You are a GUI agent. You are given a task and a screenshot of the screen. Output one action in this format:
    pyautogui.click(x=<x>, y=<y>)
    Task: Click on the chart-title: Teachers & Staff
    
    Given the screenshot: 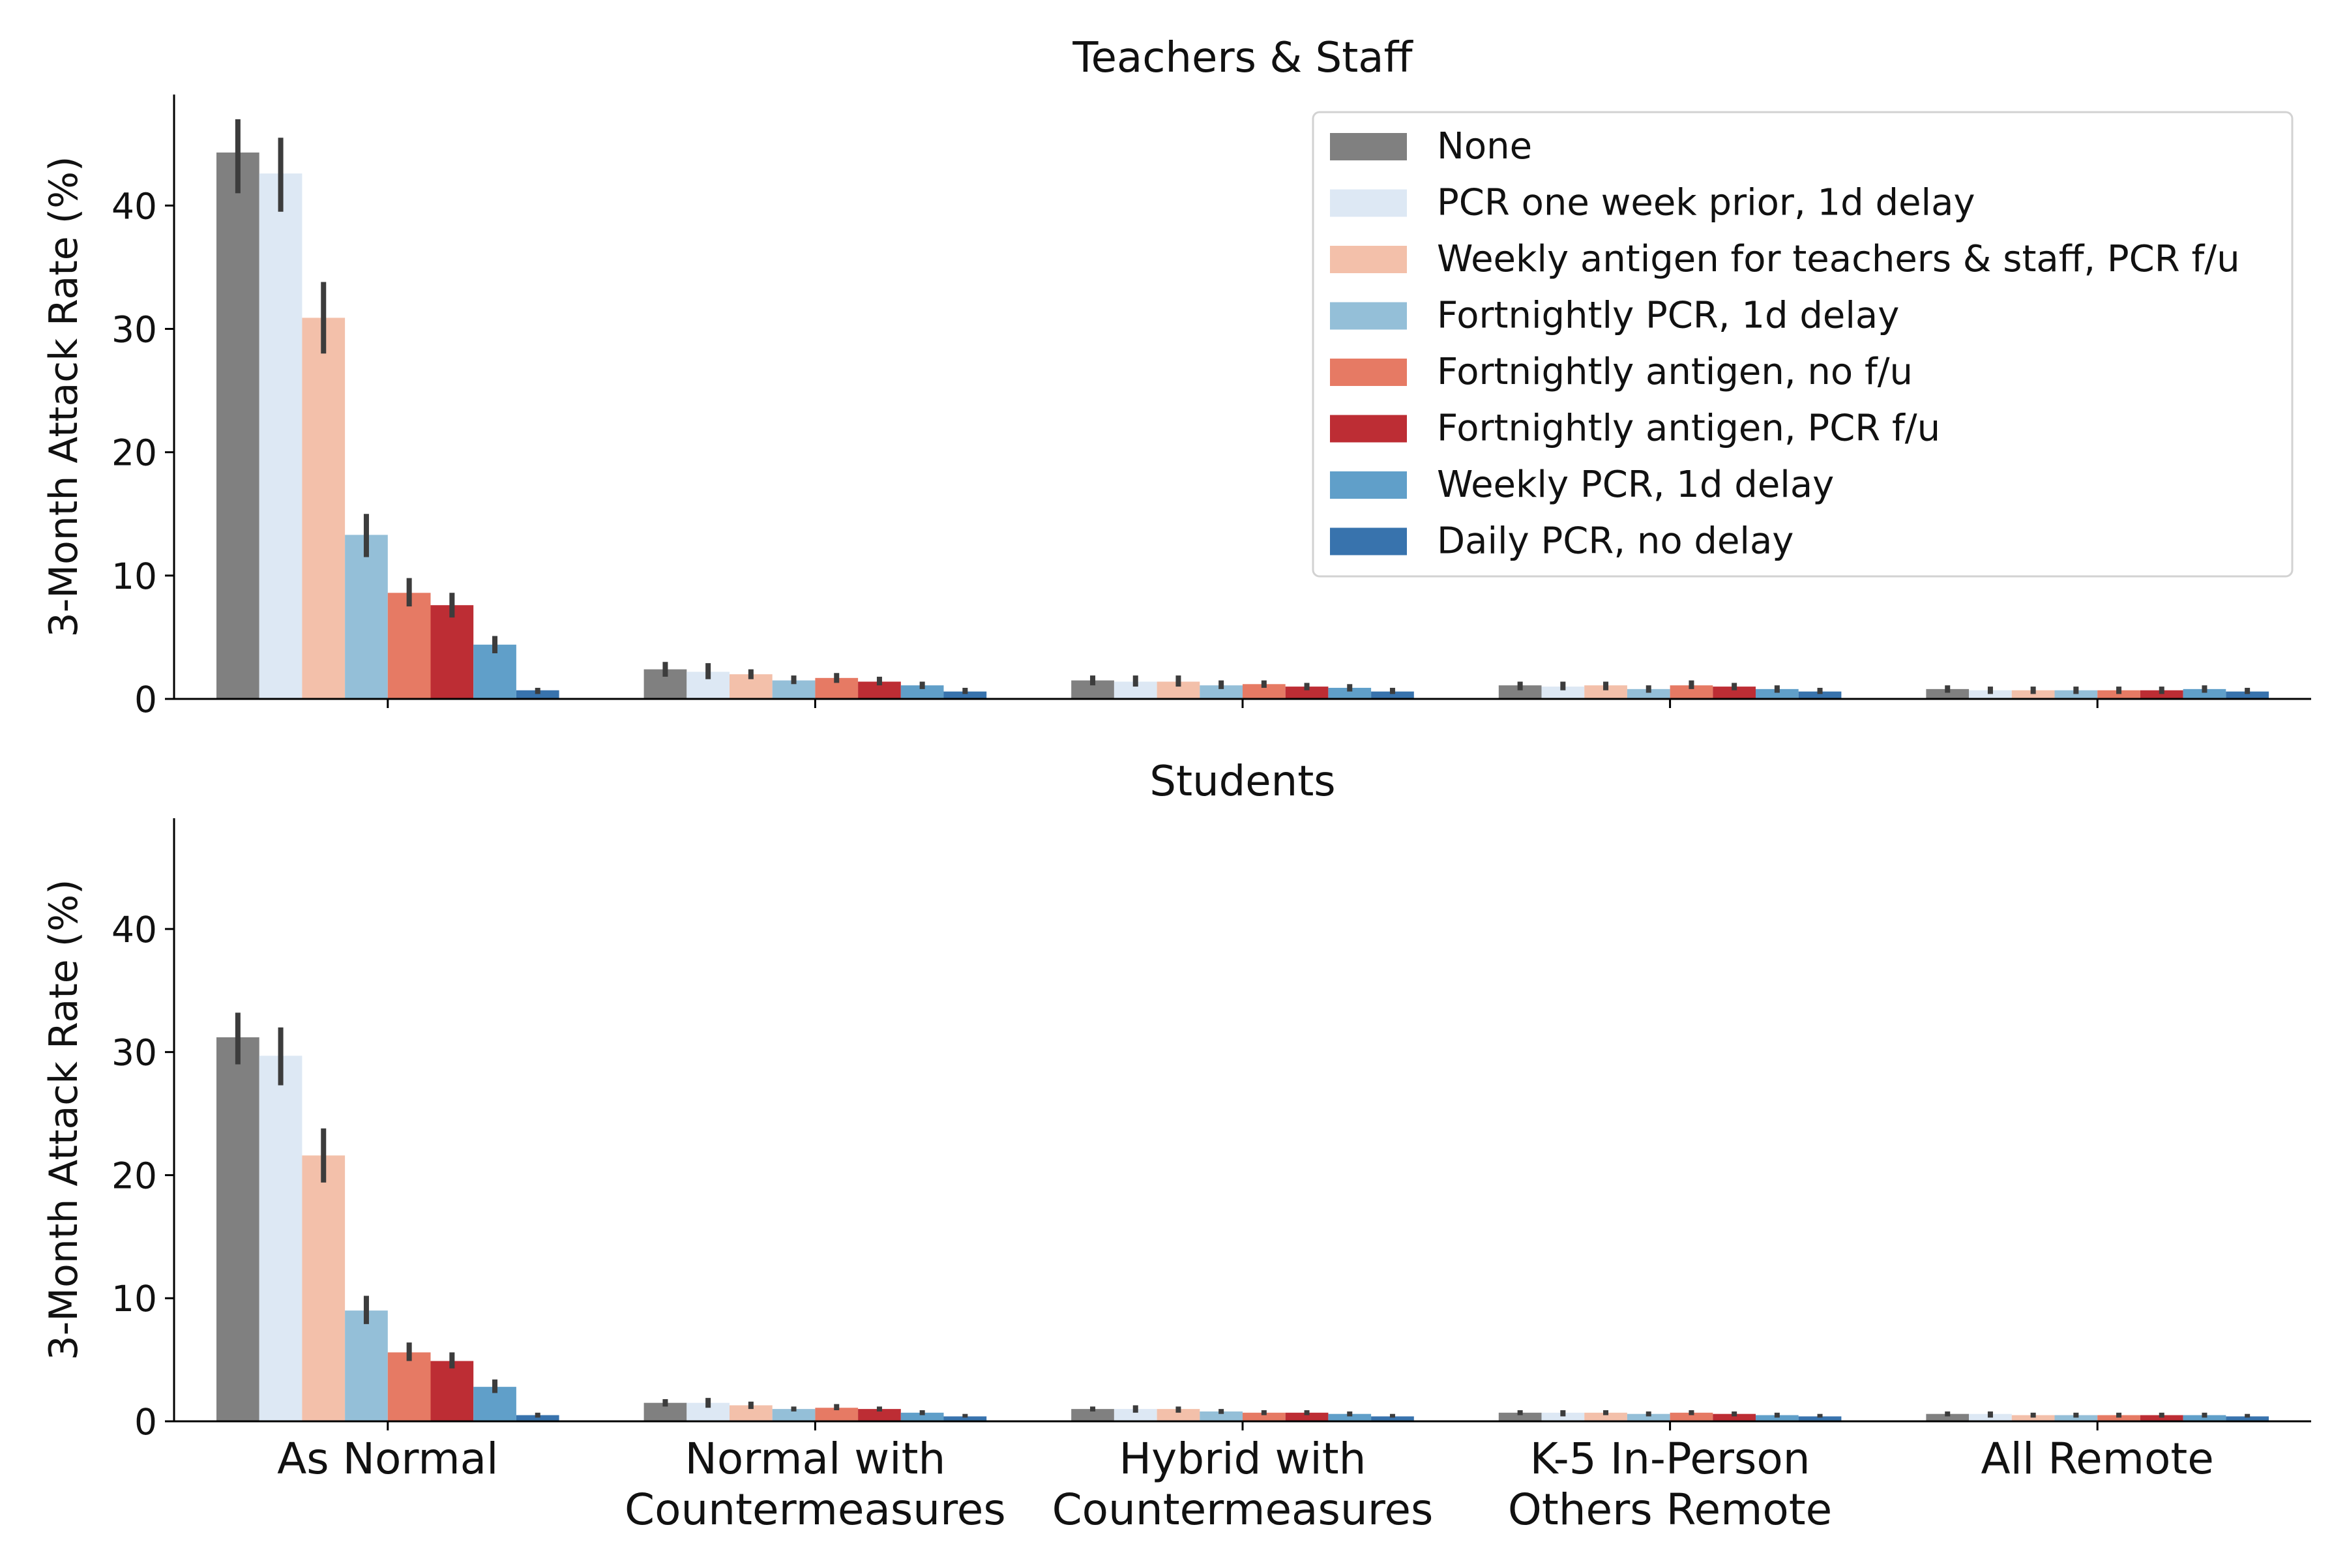 What is the action you would take?
    pyautogui.click(x=1242, y=58)
    